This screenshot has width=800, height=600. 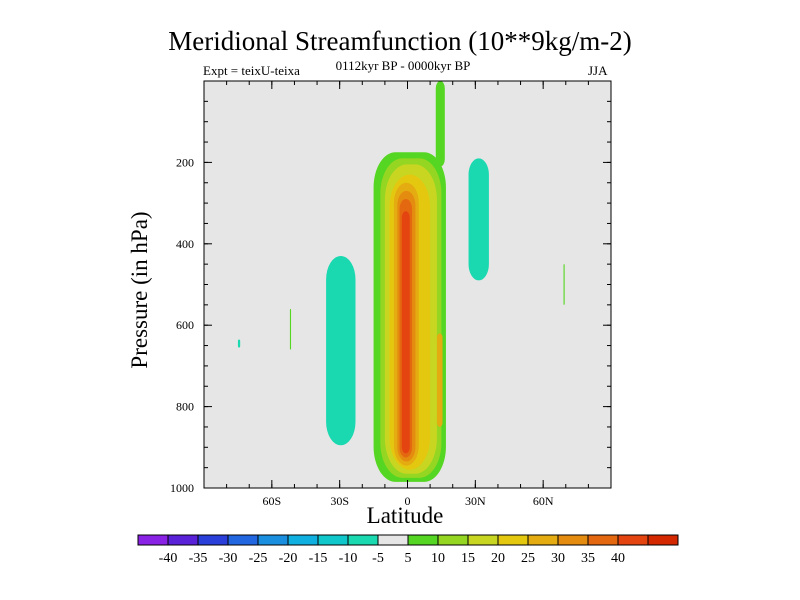 What do you see at coordinates (348, 558) in the screenshot?
I see `colorbar-label: -10` at bounding box center [348, 558].